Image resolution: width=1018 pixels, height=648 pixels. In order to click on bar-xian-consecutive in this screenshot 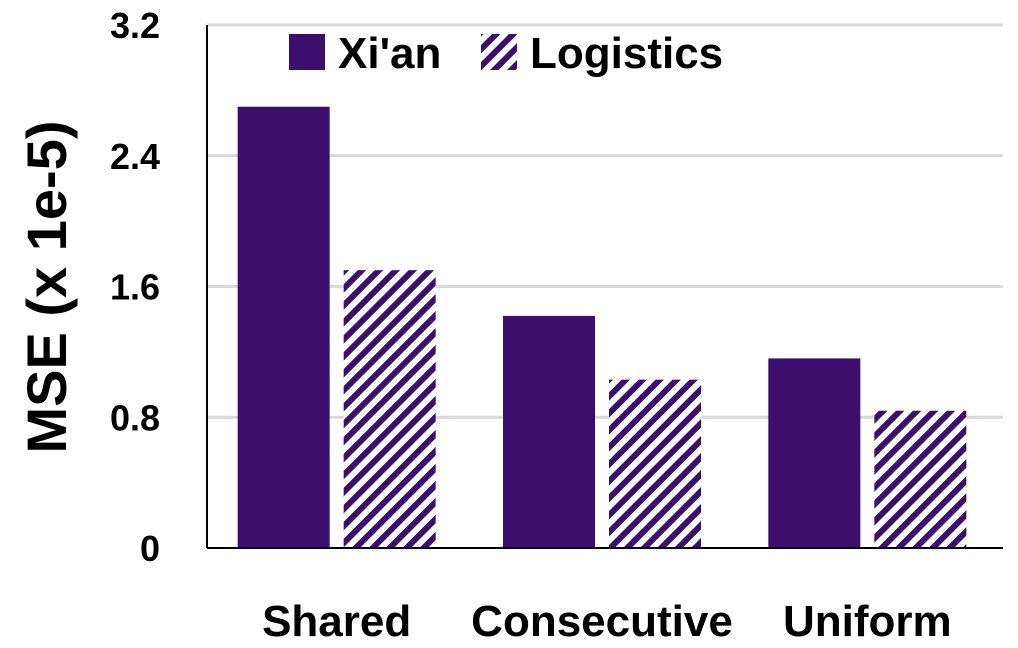, I will do `click(549, 431)`.